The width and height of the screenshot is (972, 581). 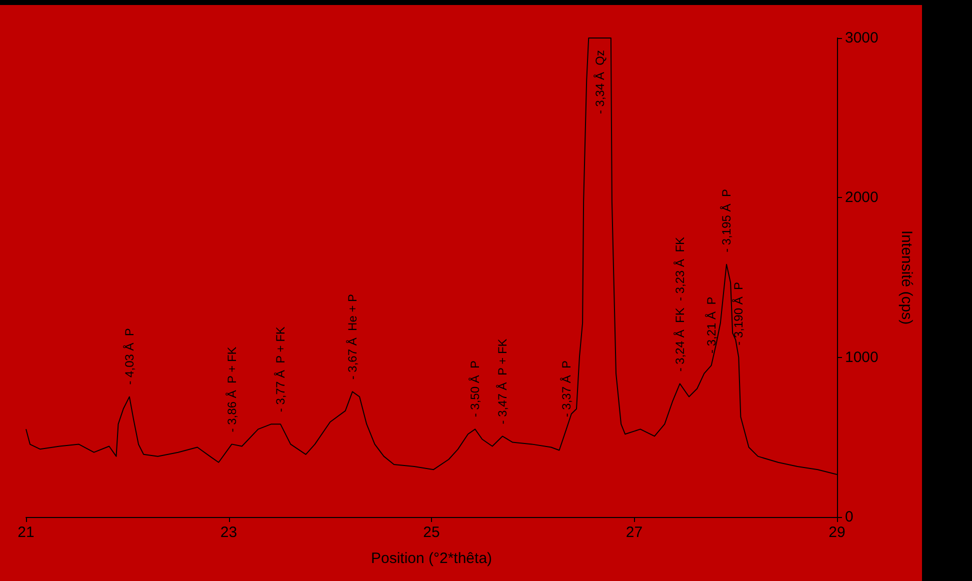 I want to click on annotation: - 3,67 Å He + P, so click(x=352, y=337).